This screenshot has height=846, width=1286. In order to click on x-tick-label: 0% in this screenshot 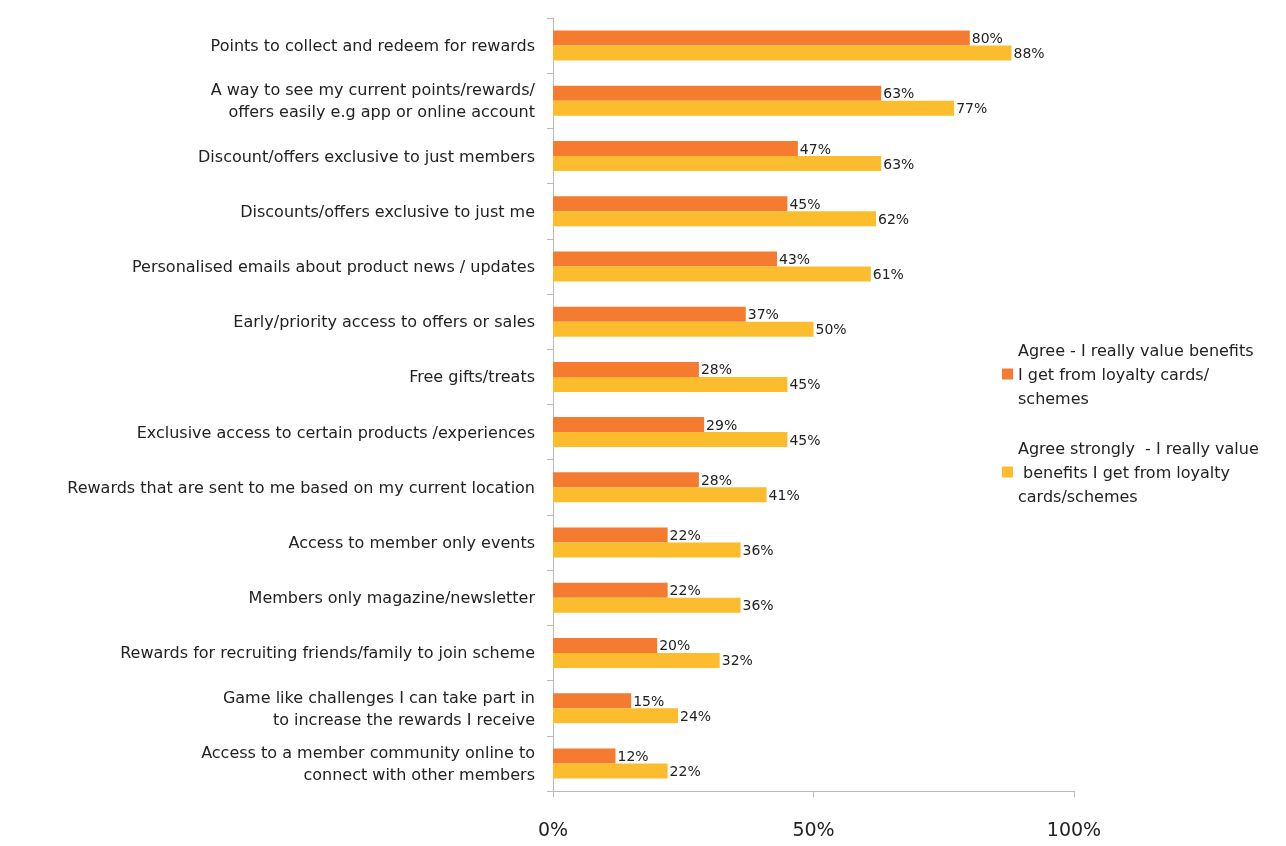, I will do `click(553, 828)`.